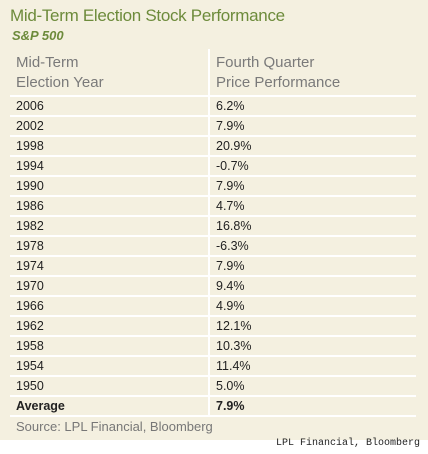  Describe the element at coordinates (312, 306) in the screenshot. I see `cell: 4.9%` at that location.